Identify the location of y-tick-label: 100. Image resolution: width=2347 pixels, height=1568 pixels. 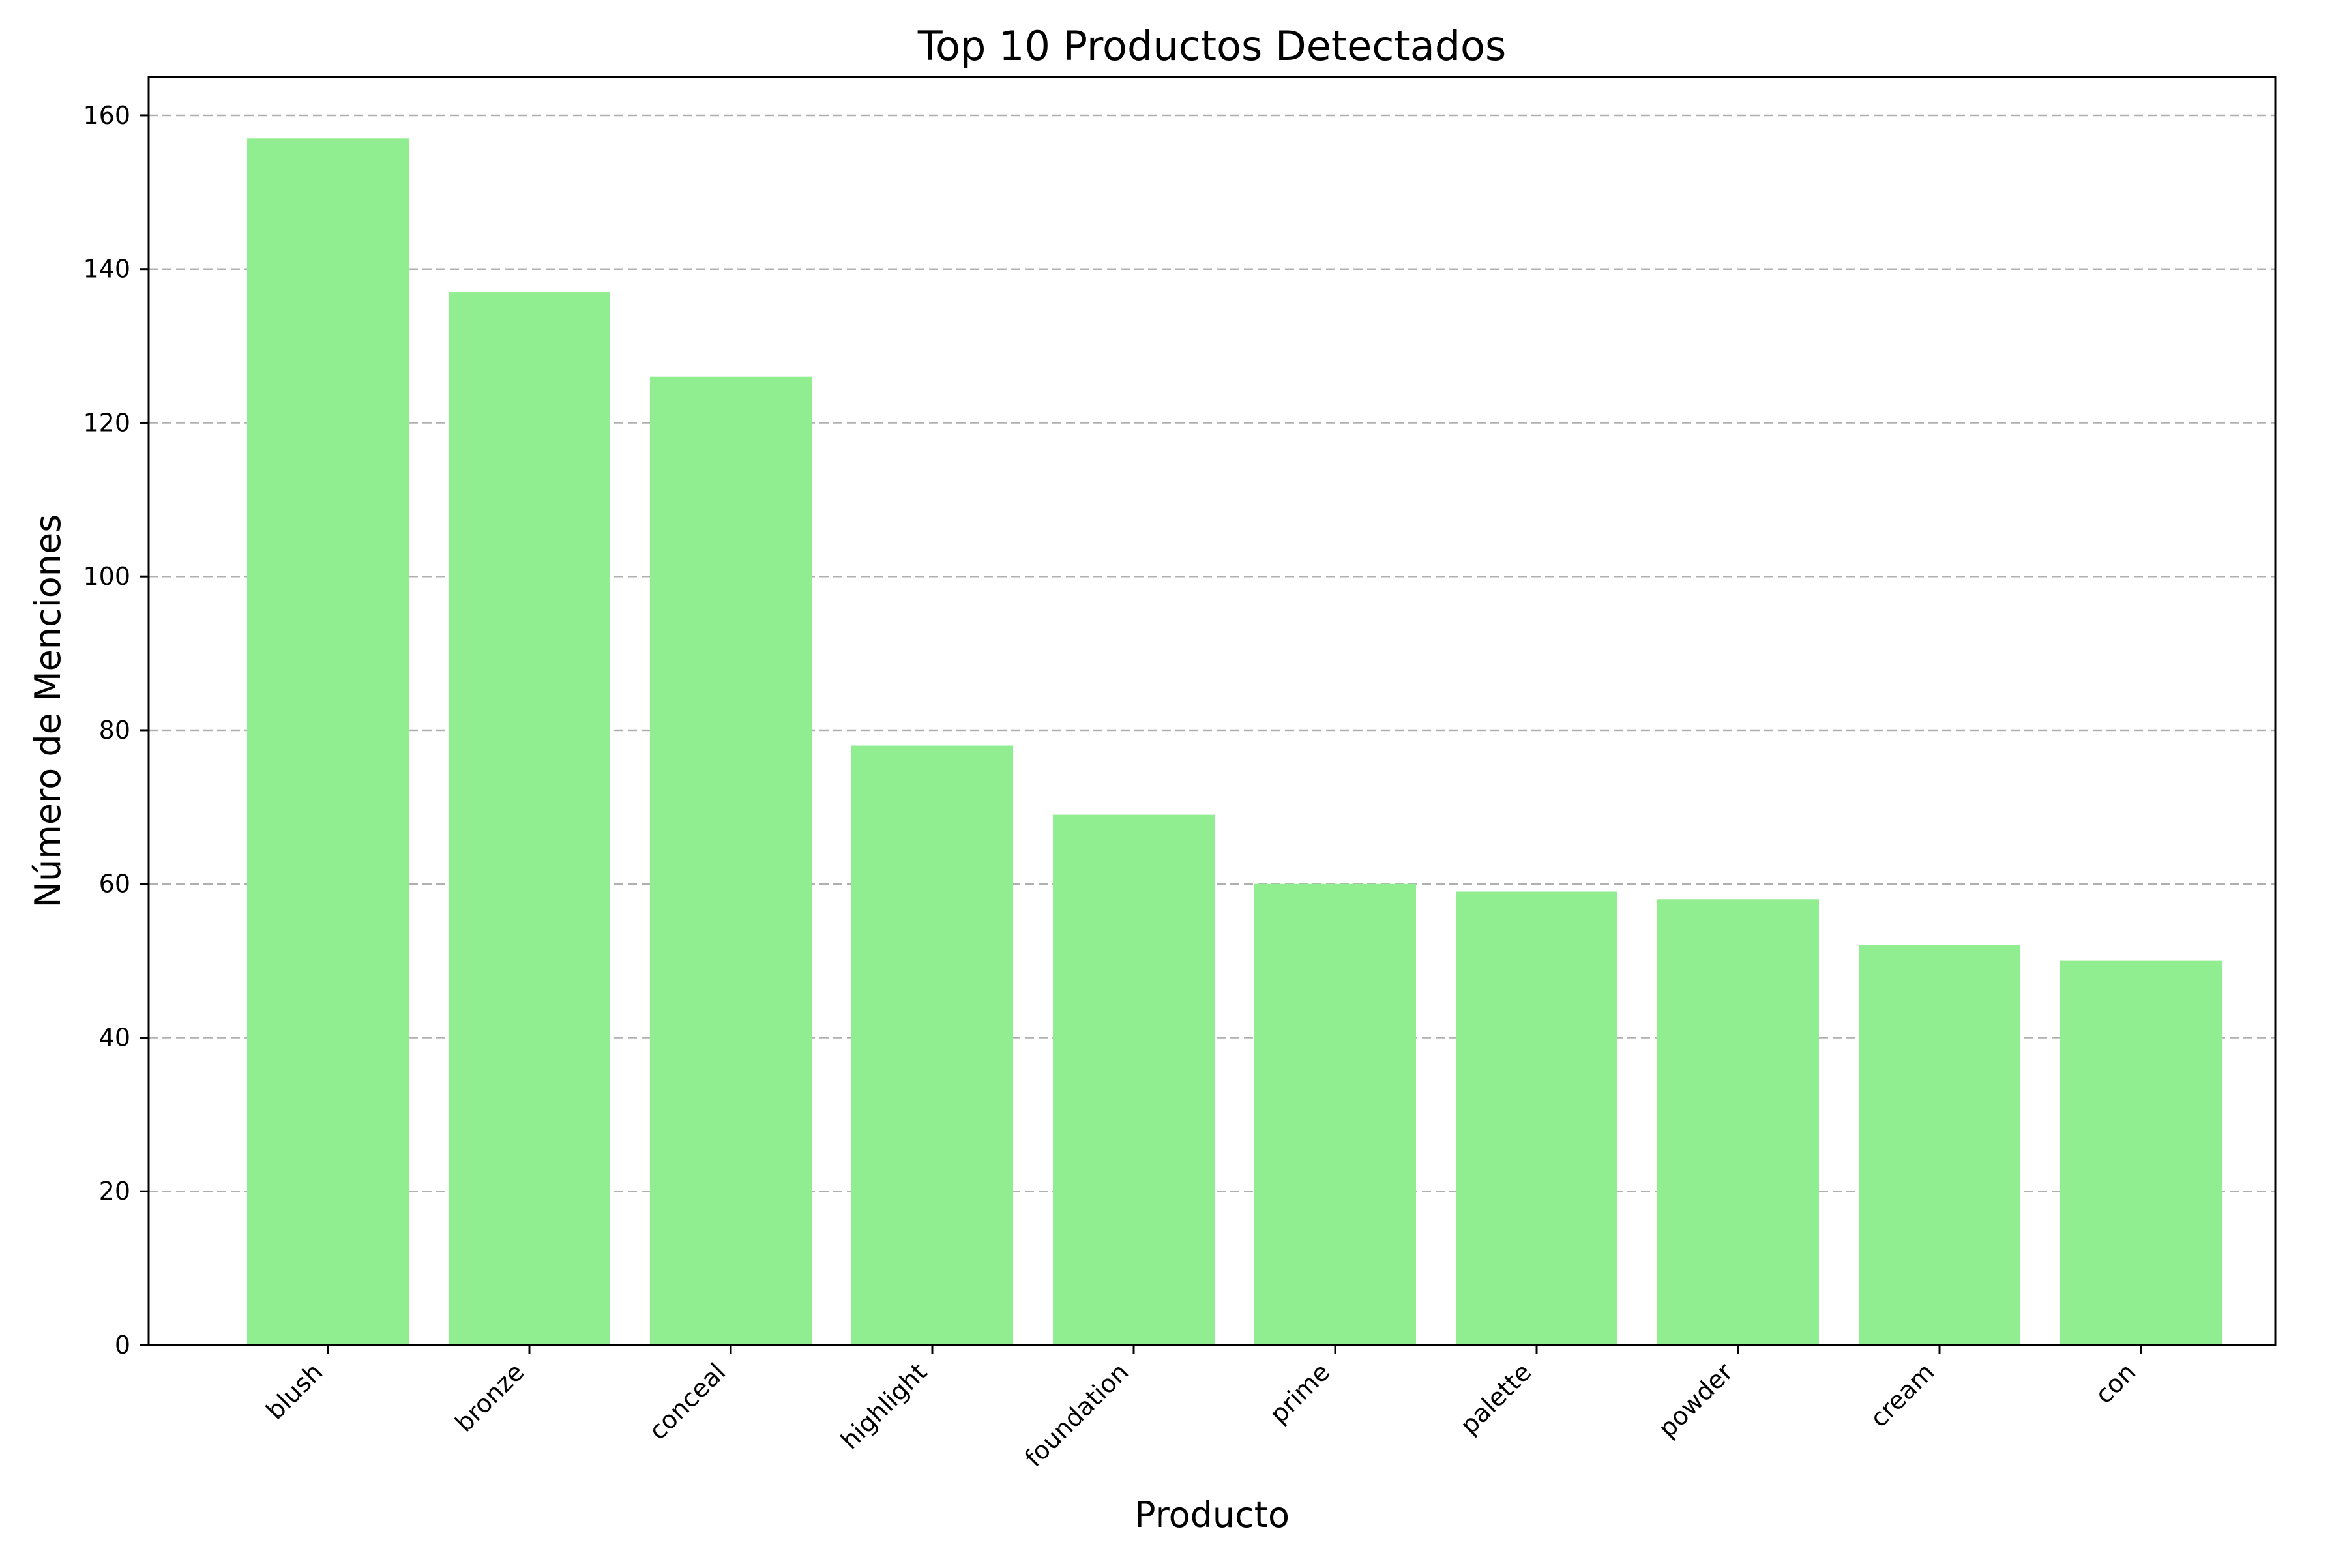
(106, 576).